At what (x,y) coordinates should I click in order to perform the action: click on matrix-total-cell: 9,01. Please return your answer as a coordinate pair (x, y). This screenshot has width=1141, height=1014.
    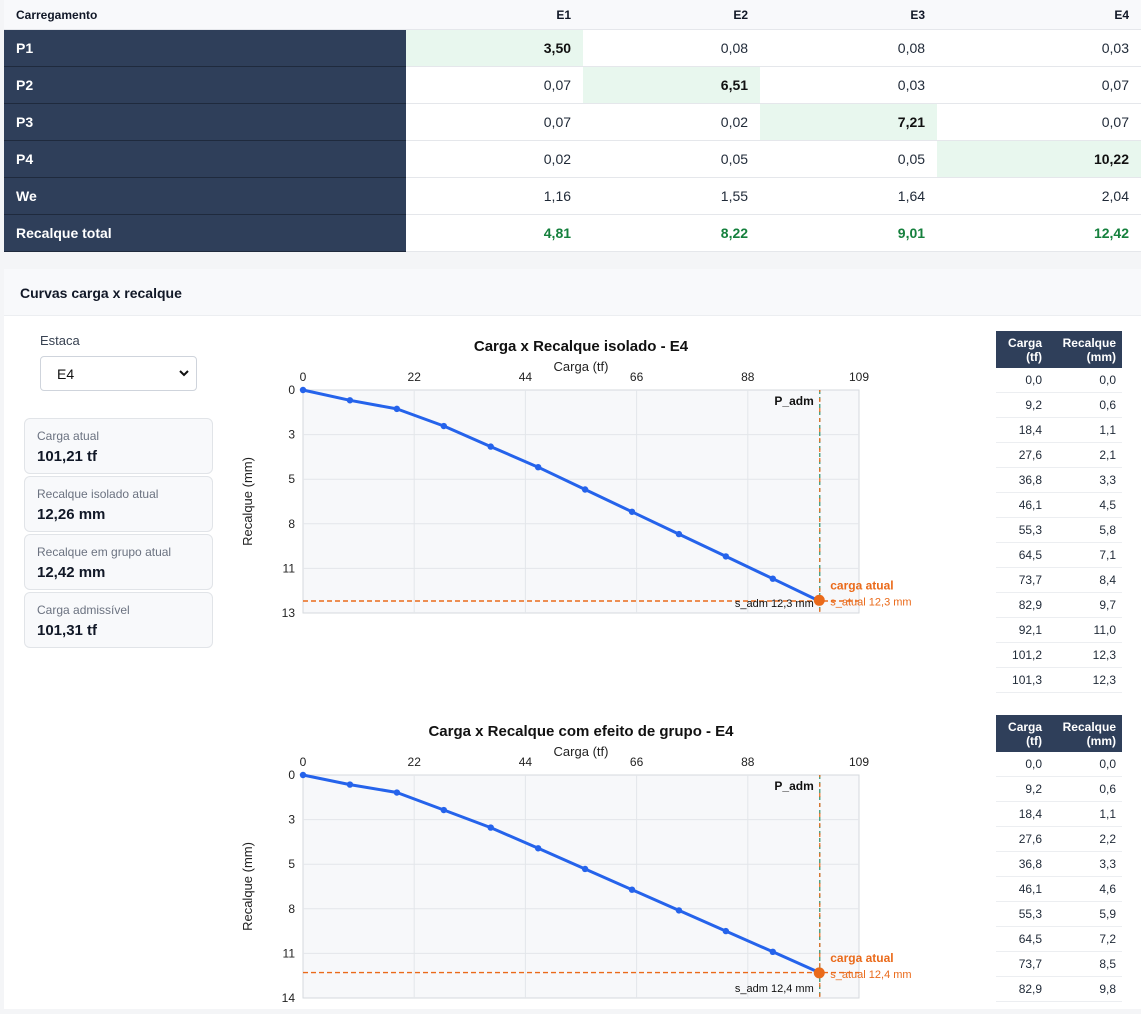
    Looking at the image, I should click on (849, 233).